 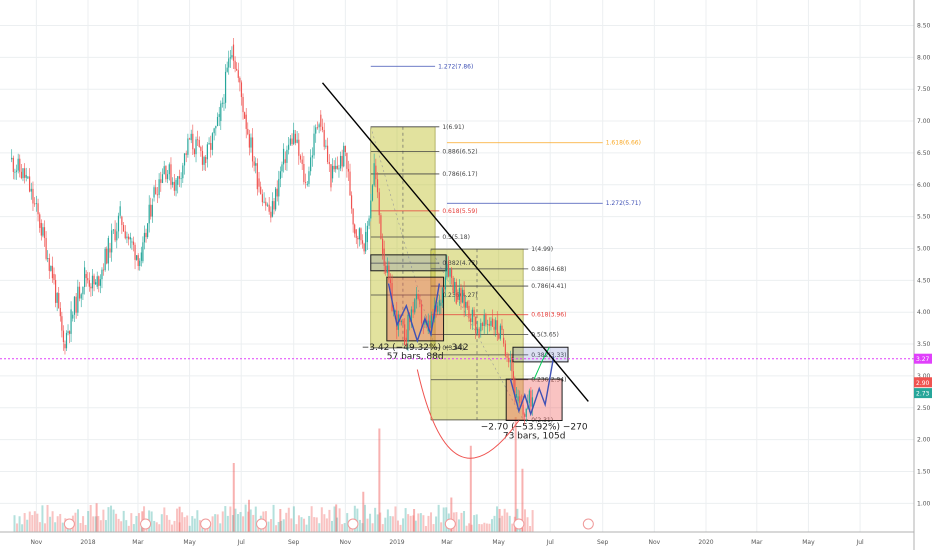 What do you see at coordinates (519, 524) in the screenshot?
I see `event-marker-icon` at bounding box center [519, 524].